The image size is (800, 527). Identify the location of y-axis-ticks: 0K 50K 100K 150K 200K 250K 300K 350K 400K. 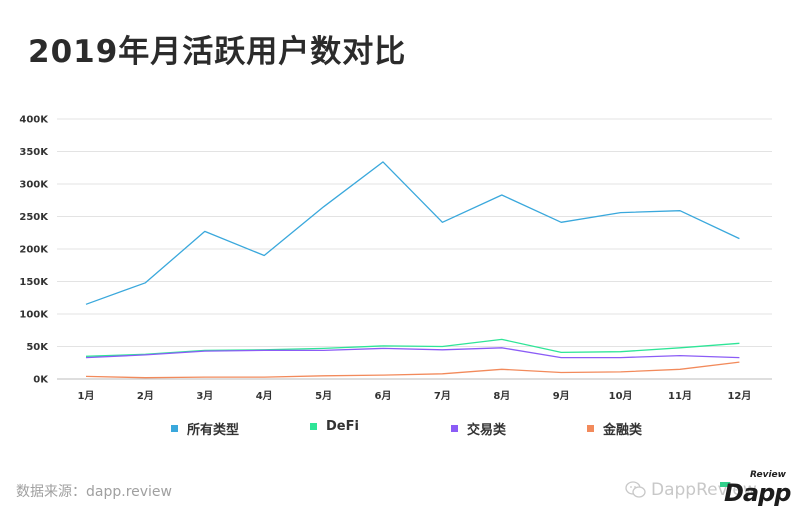
(34, 250).